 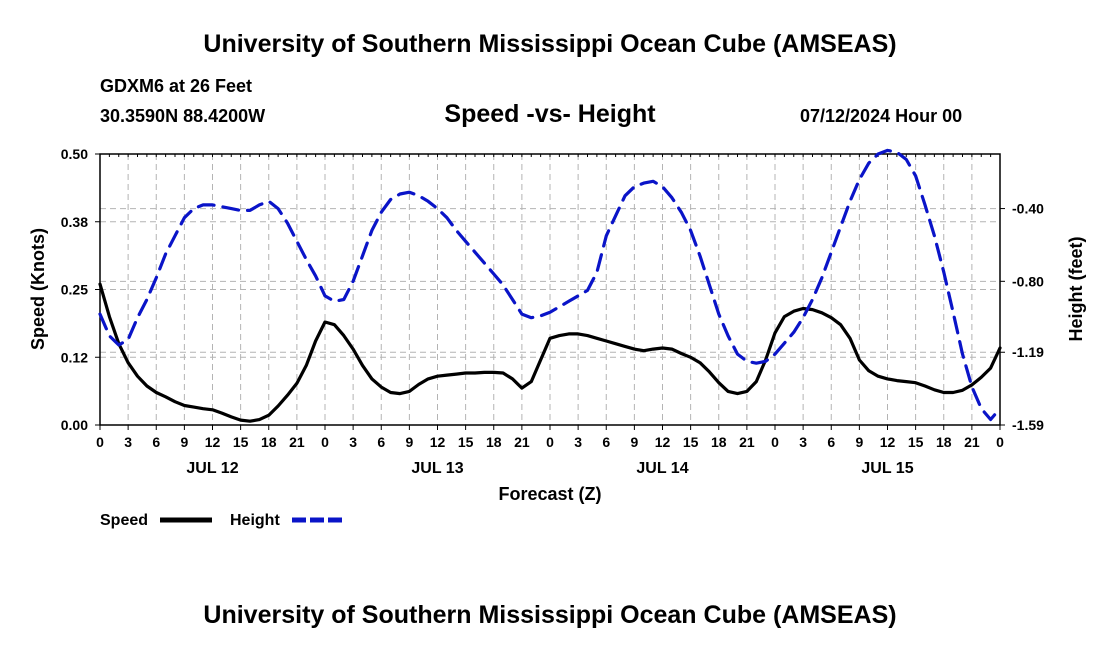 What do you see at coordinates (183, 116) in the screenshot?
I see `station-coords: 30.3590N 88.4200W` at bounding box center [183, 116].